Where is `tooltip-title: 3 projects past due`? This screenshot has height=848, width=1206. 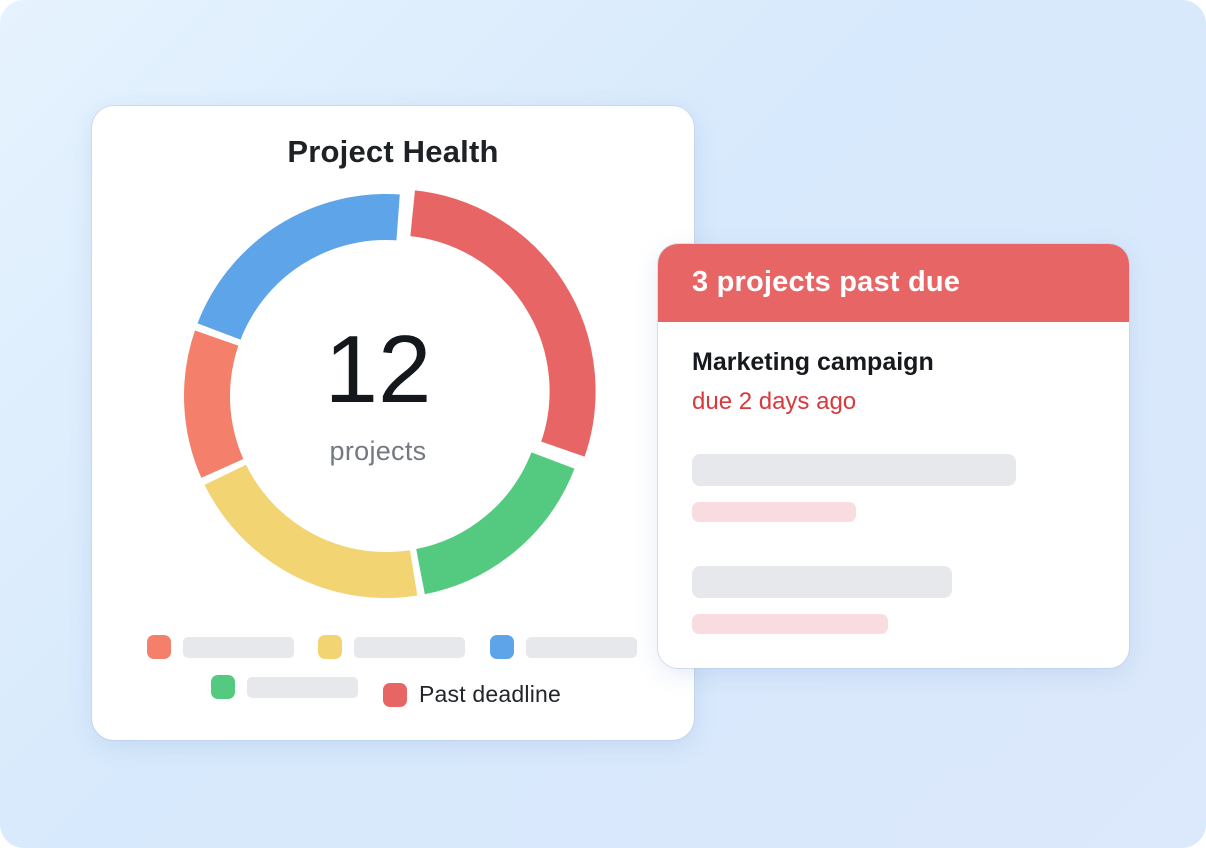
tooltip-title: 3 projects past due is located at coordinates (826, 282).